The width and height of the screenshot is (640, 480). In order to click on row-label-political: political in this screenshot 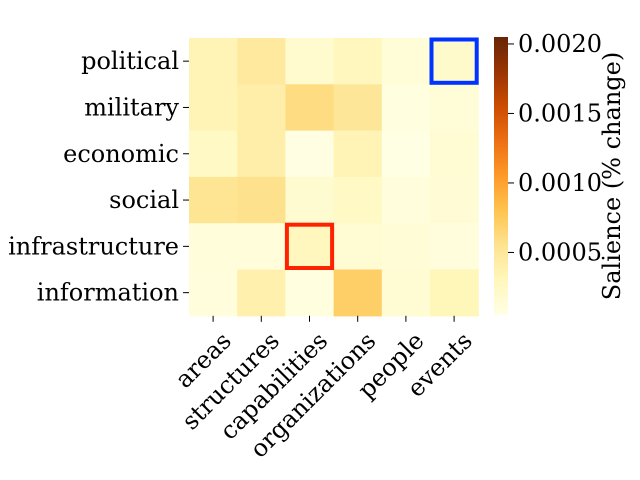, I will do `click(130, 61)`.